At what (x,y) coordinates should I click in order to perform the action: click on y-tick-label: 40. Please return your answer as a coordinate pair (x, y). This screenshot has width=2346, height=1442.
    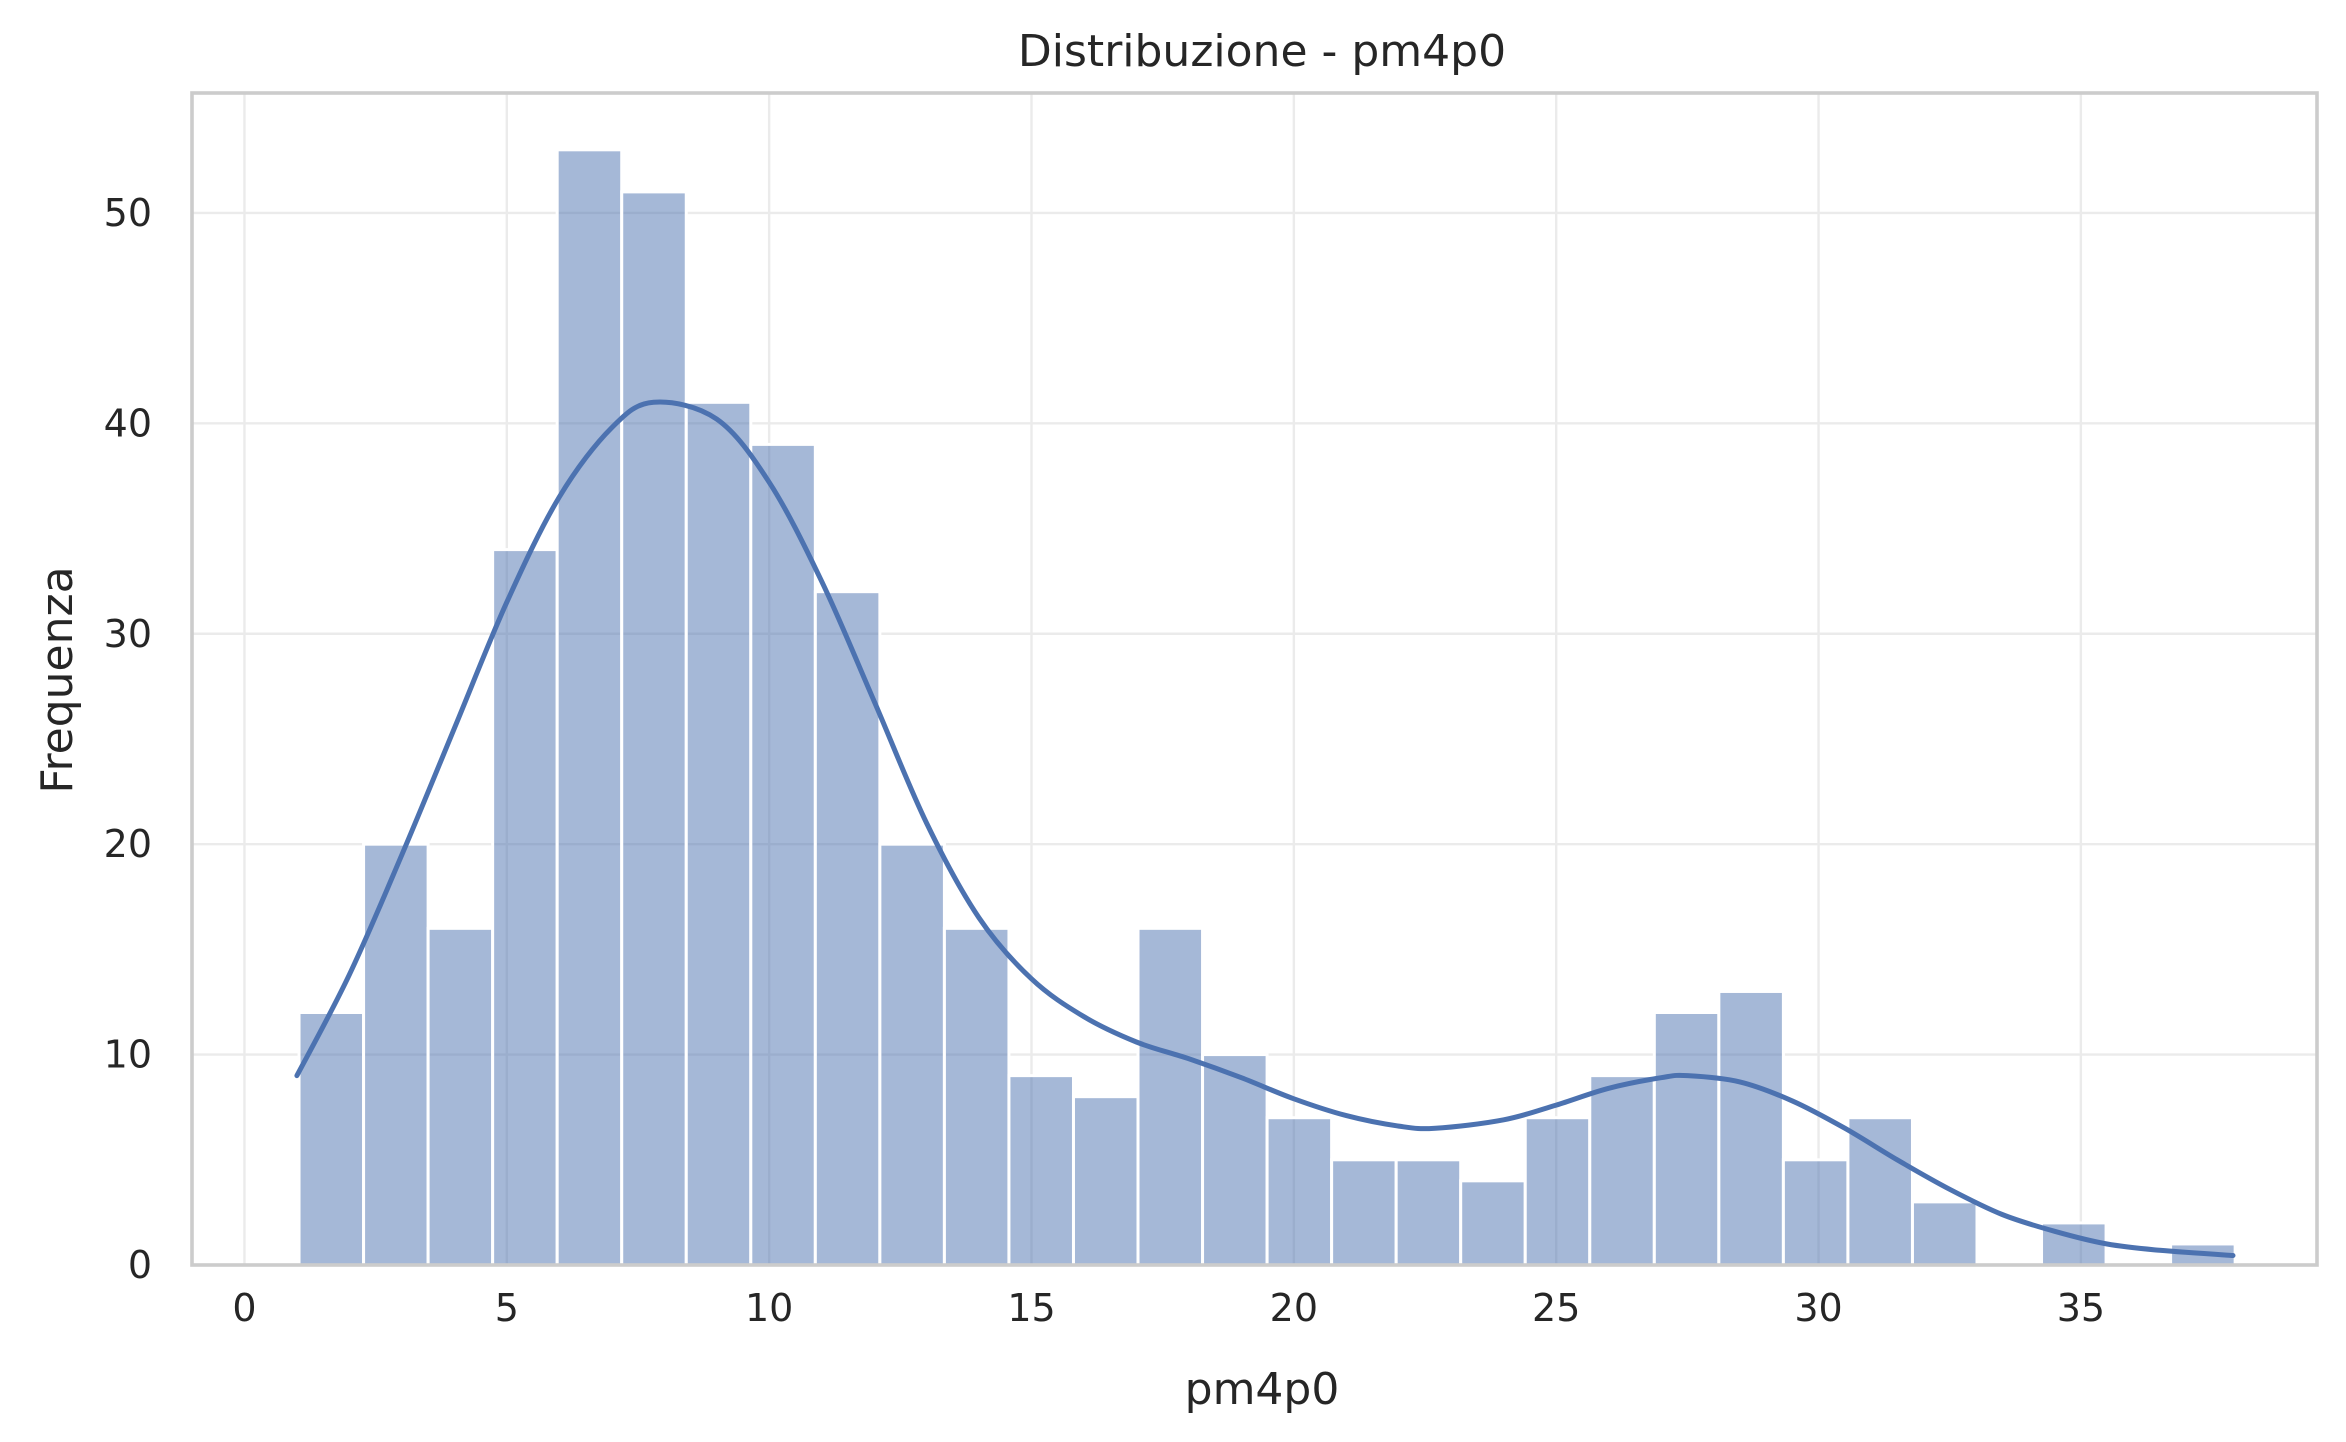
    Looking at the image, I should click on (128, 423).